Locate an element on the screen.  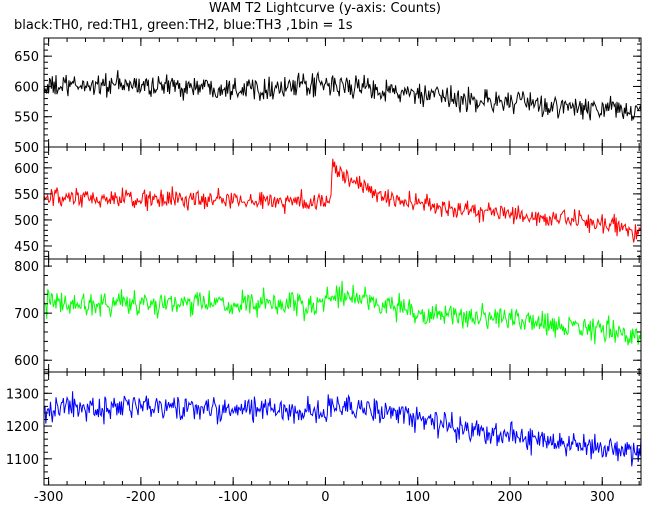
x-axis: -300 -200 -100 0 100 200 300 is located at coordinates (324, 497).